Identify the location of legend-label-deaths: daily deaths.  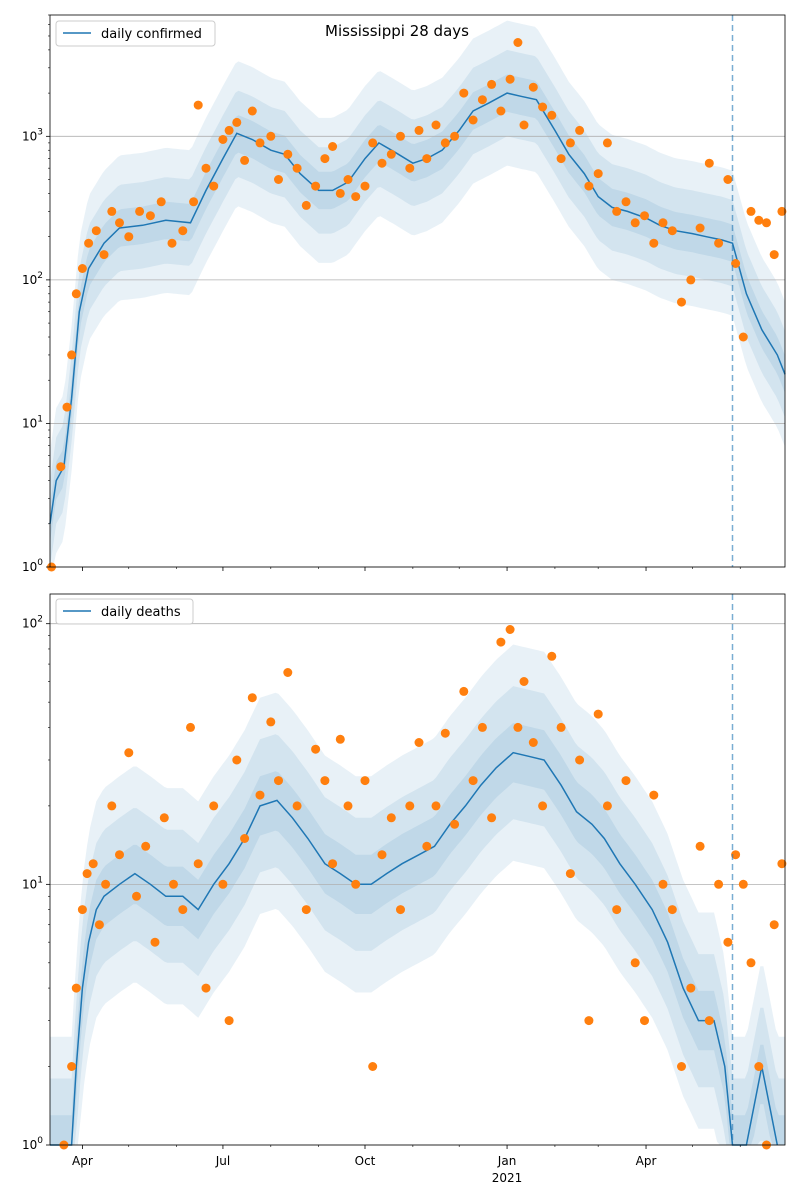
(141, 612).